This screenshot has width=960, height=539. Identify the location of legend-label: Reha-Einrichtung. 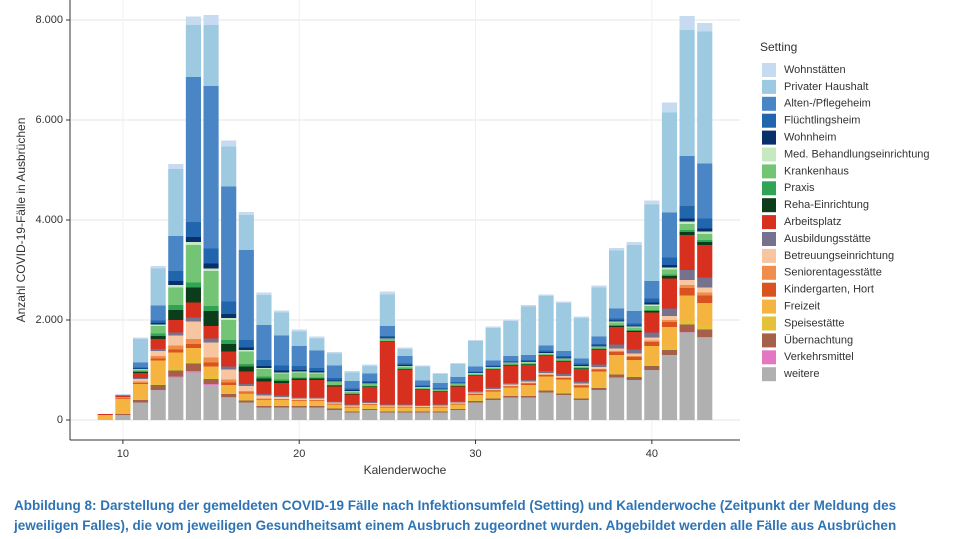
(826, 205).